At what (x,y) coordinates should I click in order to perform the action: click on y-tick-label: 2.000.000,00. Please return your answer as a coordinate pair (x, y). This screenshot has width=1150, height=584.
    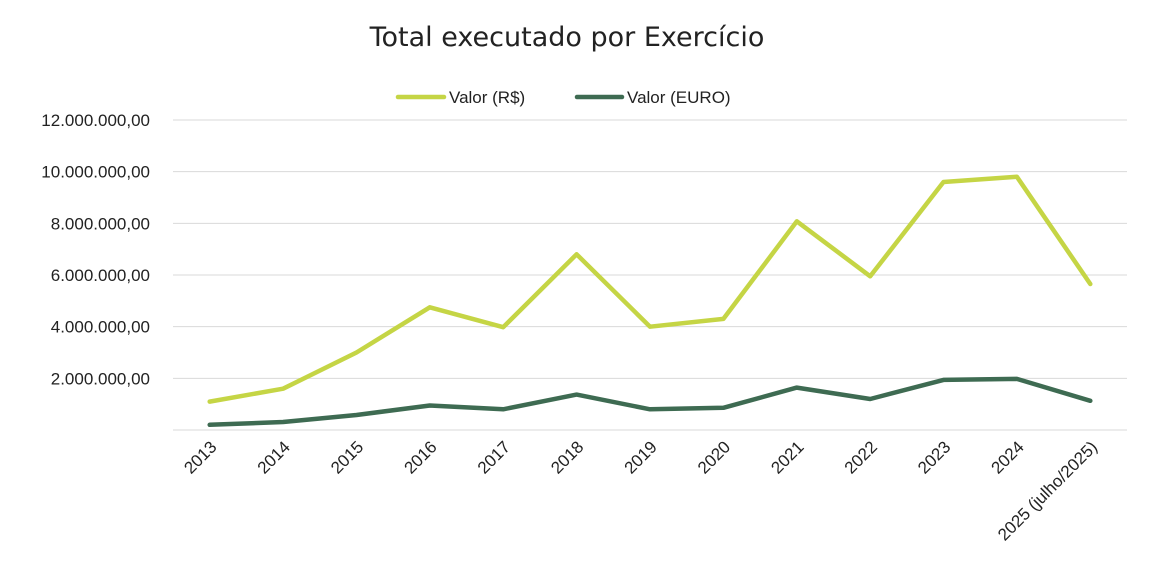
    Looking at the image, I should click on (100, 378).